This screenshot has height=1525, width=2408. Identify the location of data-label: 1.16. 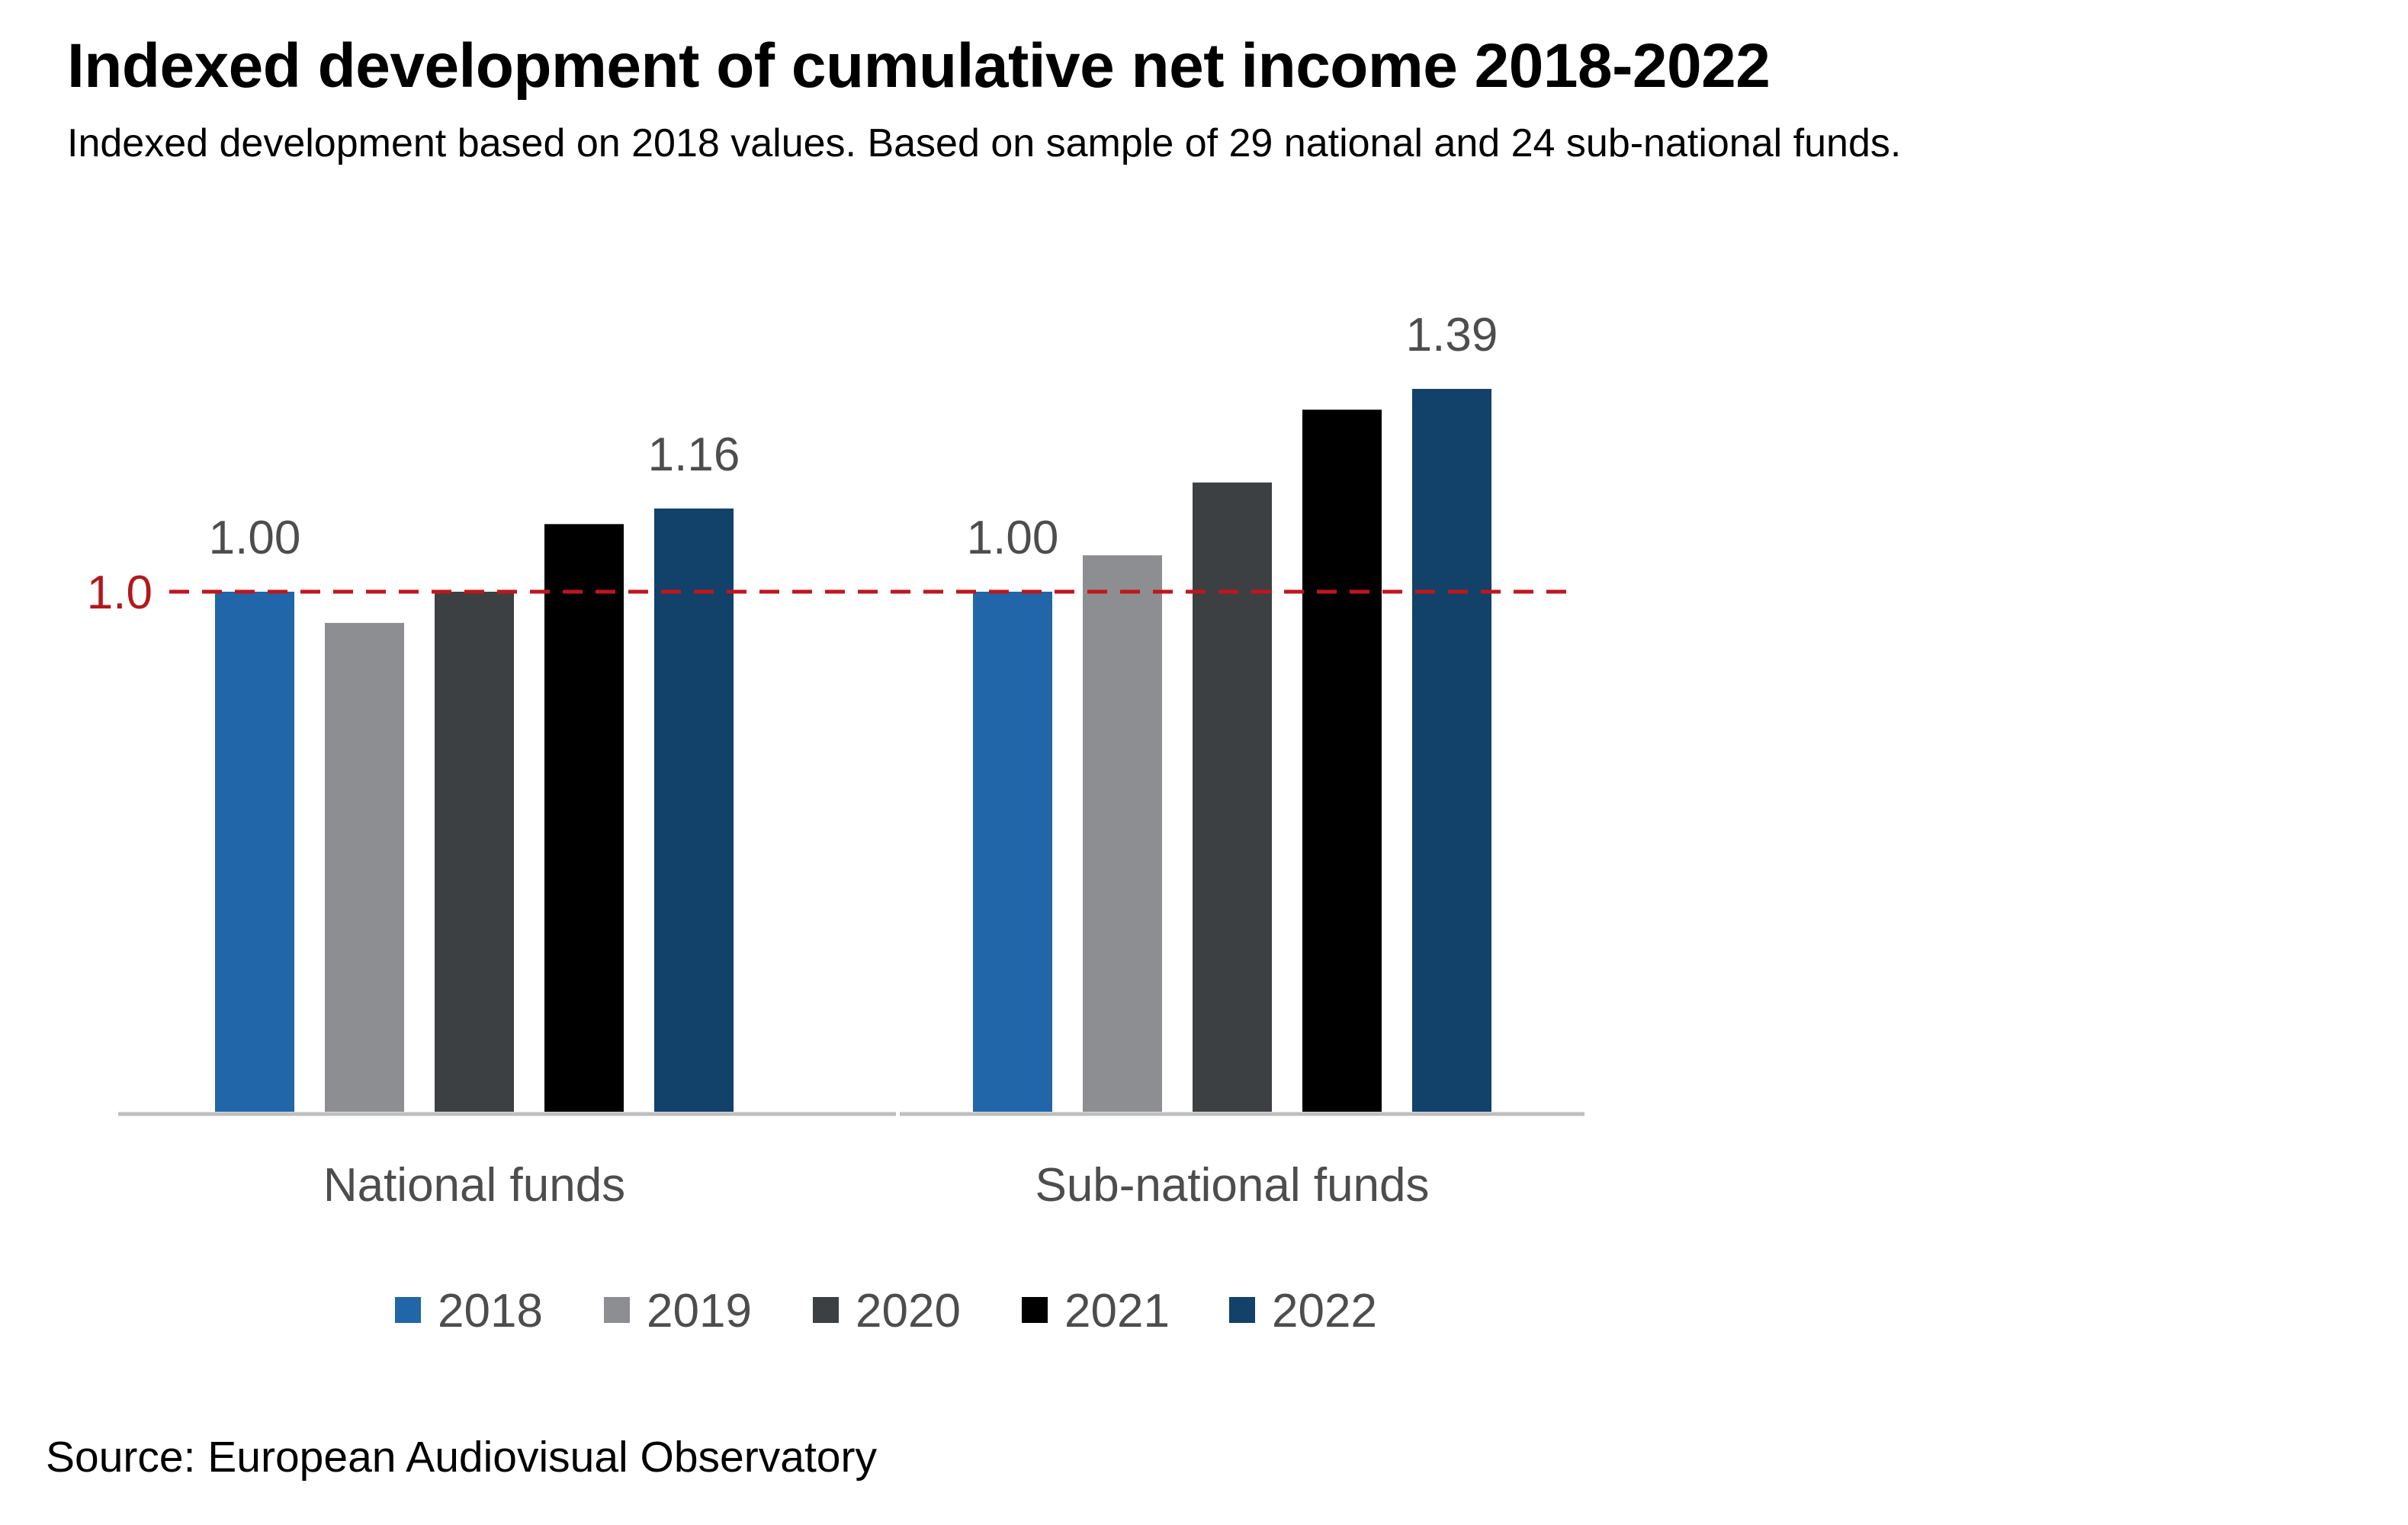
(694, 455).